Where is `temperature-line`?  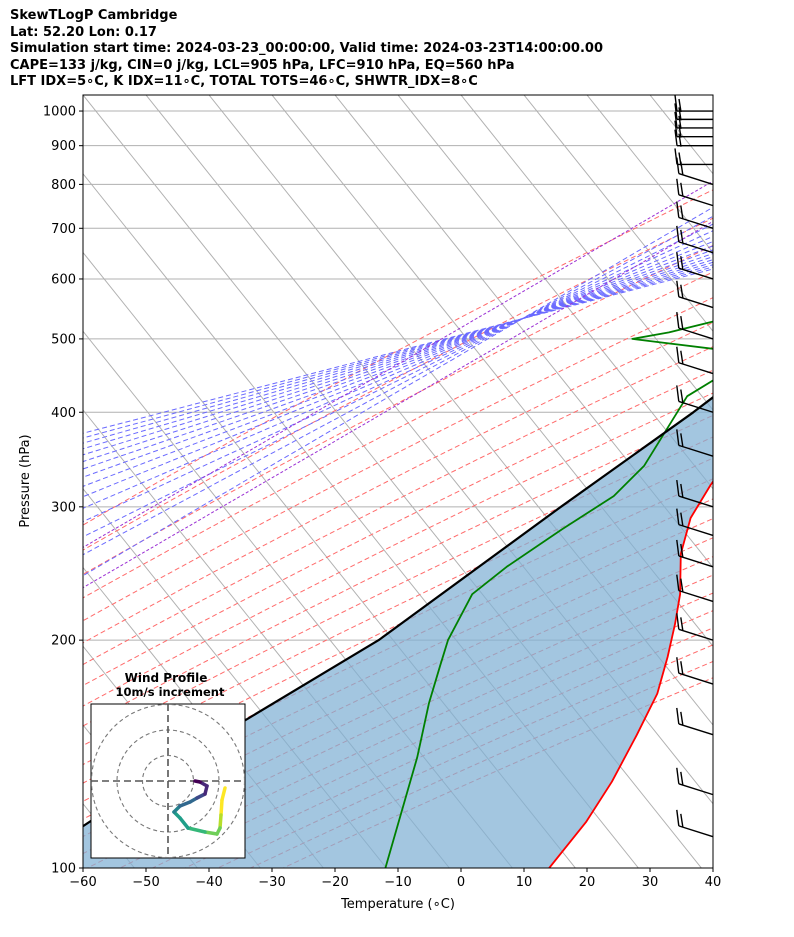
temperature-line is located at coordinates (630, 673).